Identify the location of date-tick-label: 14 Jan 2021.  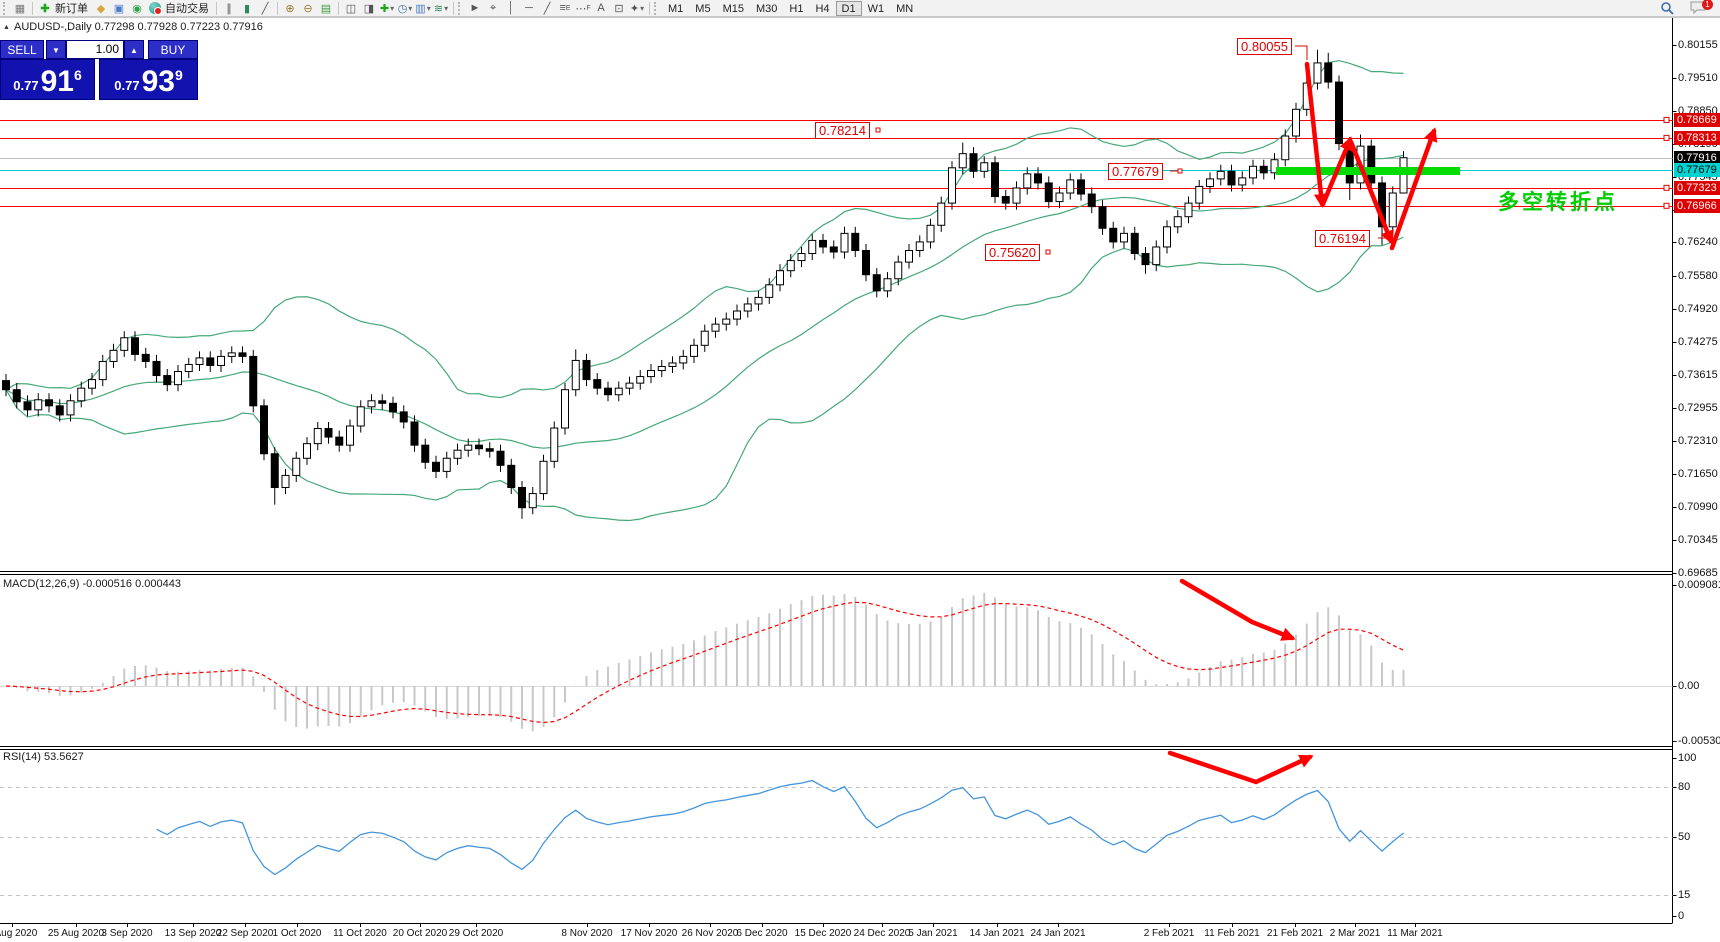
(997, 933).